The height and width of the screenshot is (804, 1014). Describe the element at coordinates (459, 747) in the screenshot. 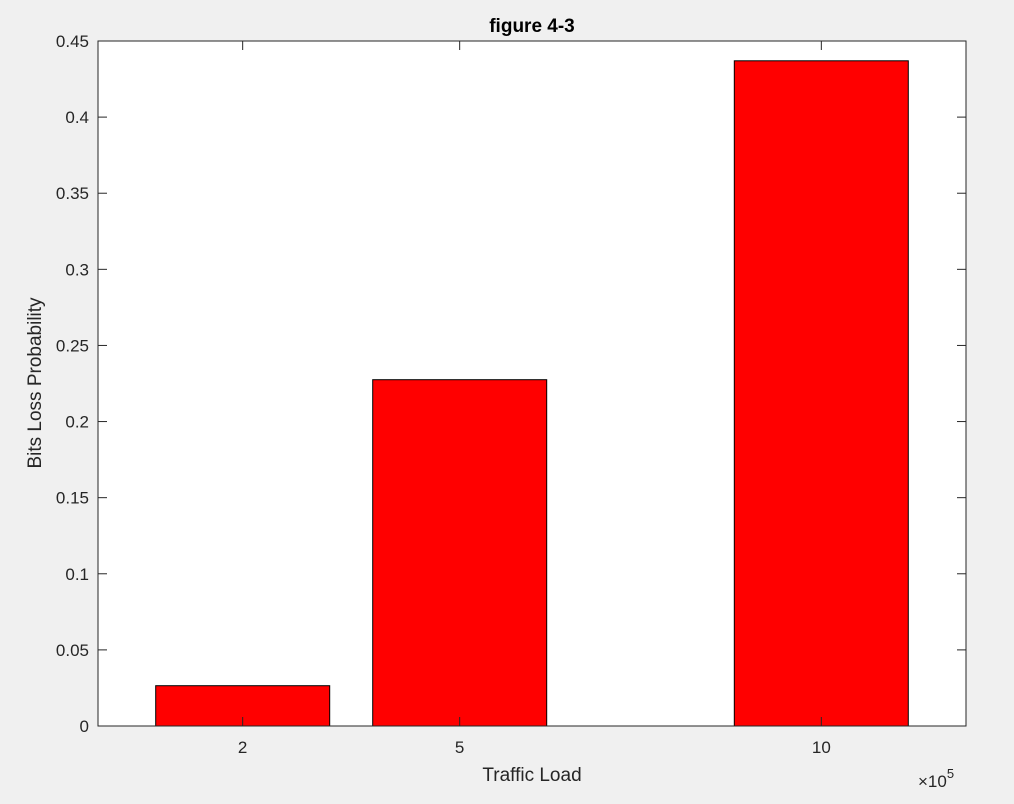

I see `x-tick-label: 5` at that location.